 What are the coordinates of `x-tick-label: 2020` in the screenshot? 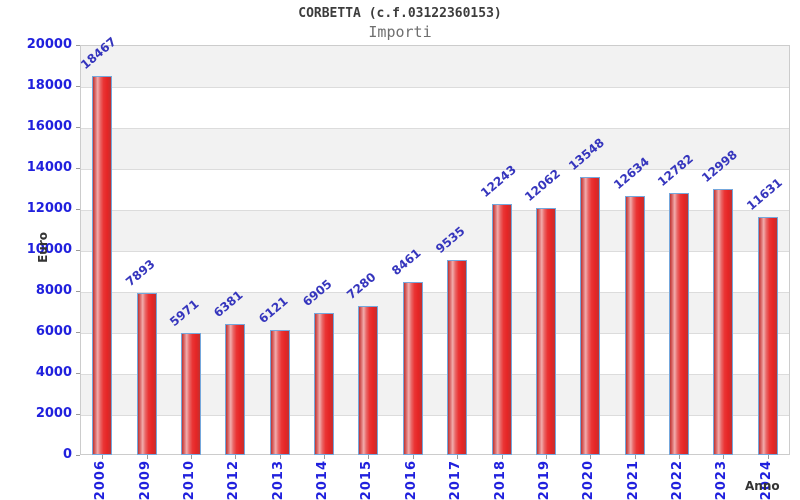 It's located at (589, 480).